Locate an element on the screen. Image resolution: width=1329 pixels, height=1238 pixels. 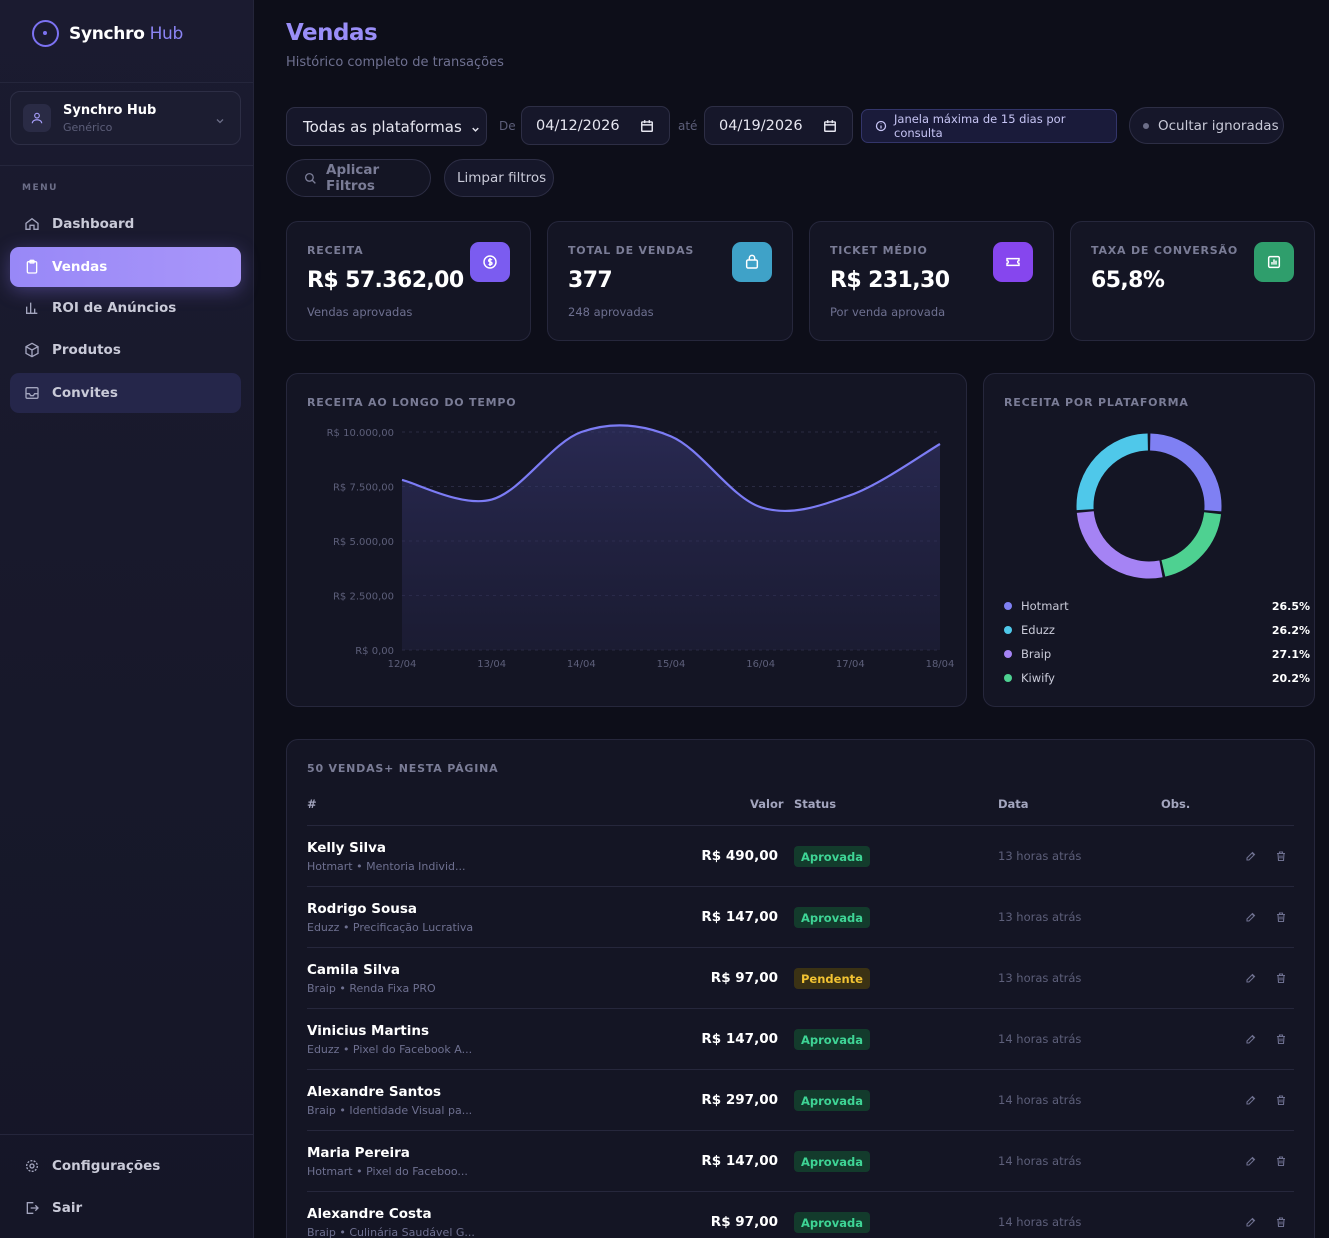
from-date-input: 04/12/2026 is located at coordinates (595, 125).